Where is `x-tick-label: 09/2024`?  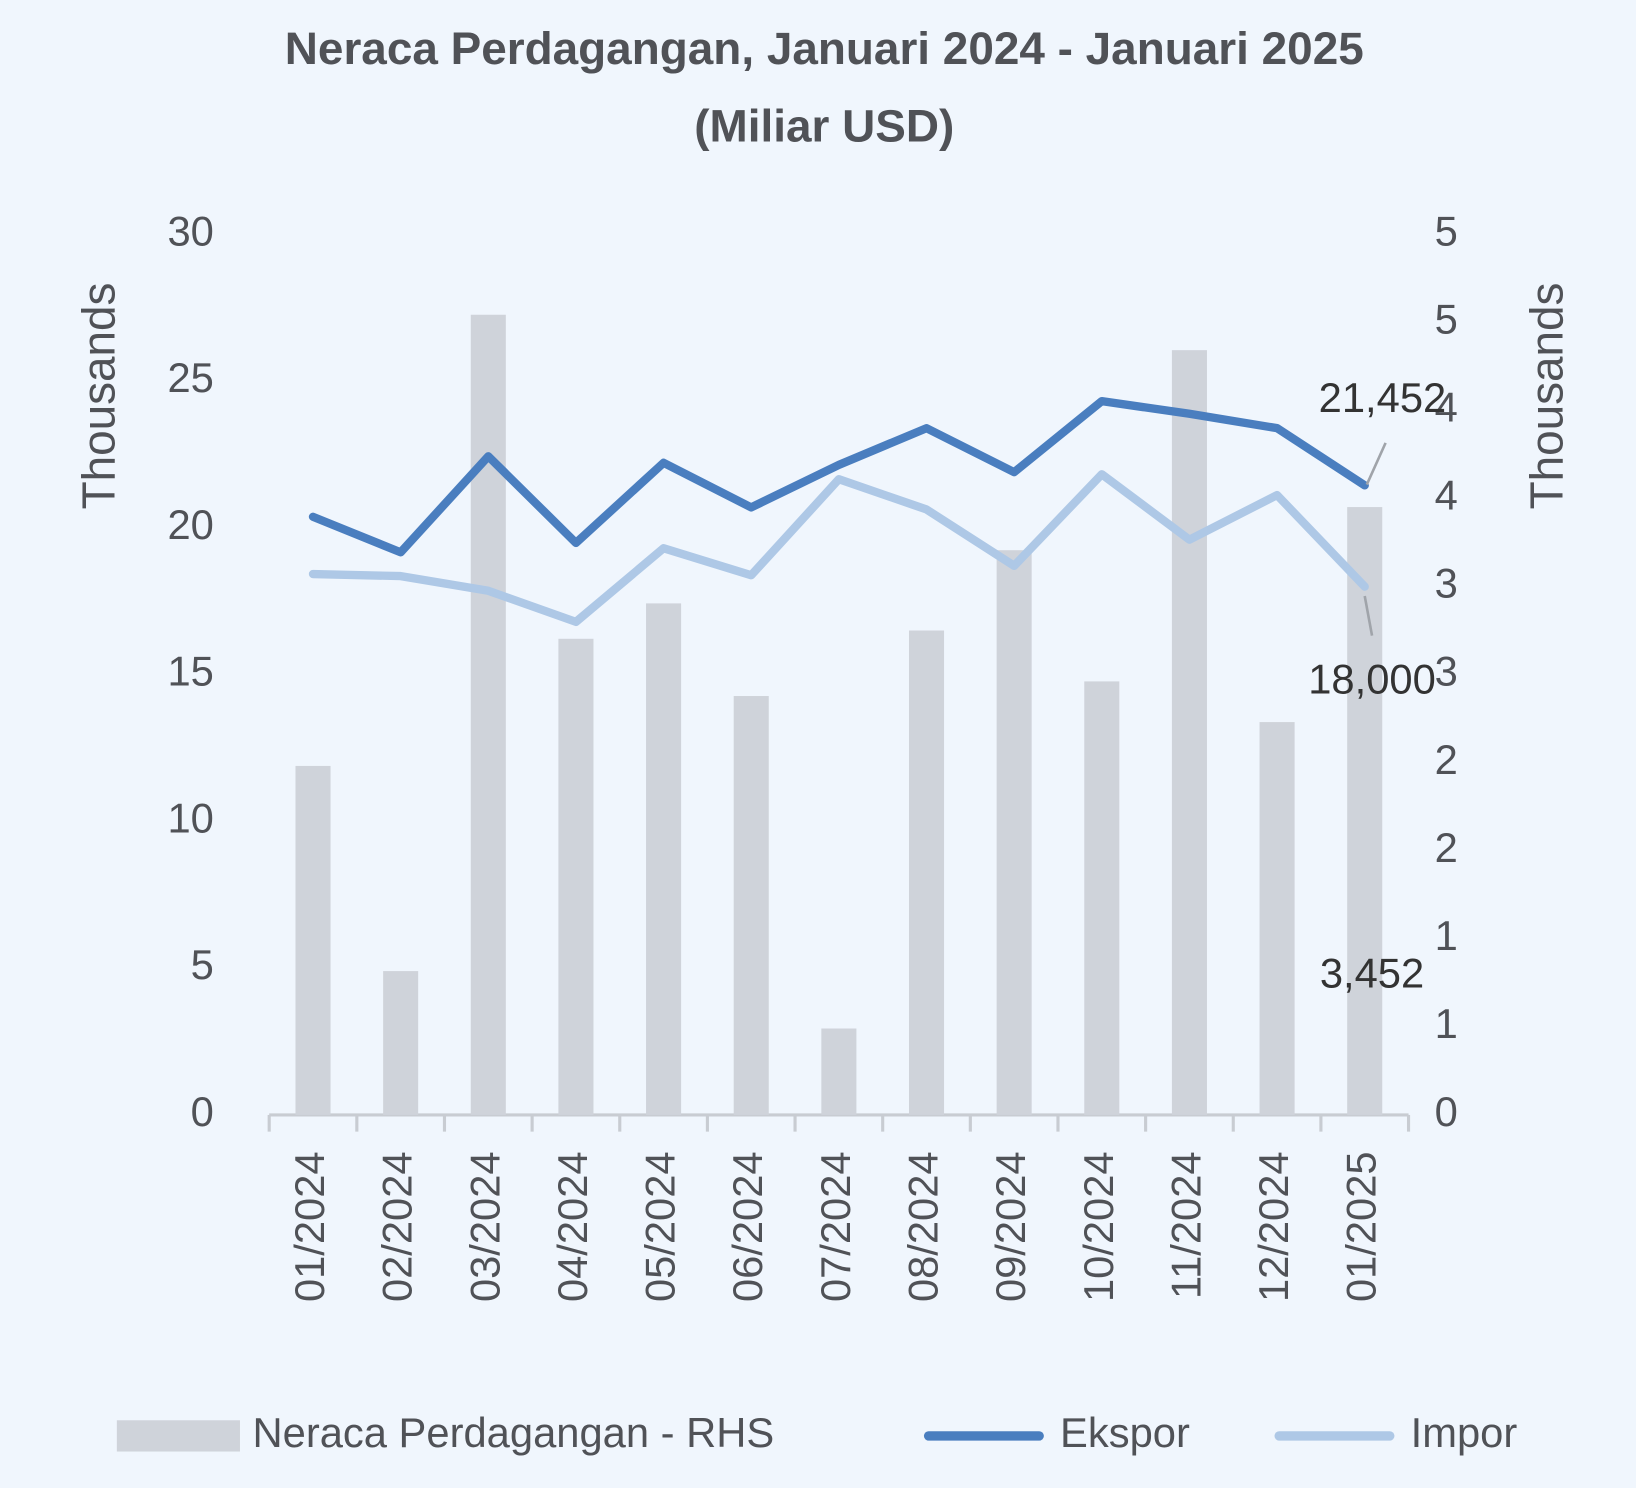
x-tick-label: 09/2024 is located at coordinates (1010, 1226).